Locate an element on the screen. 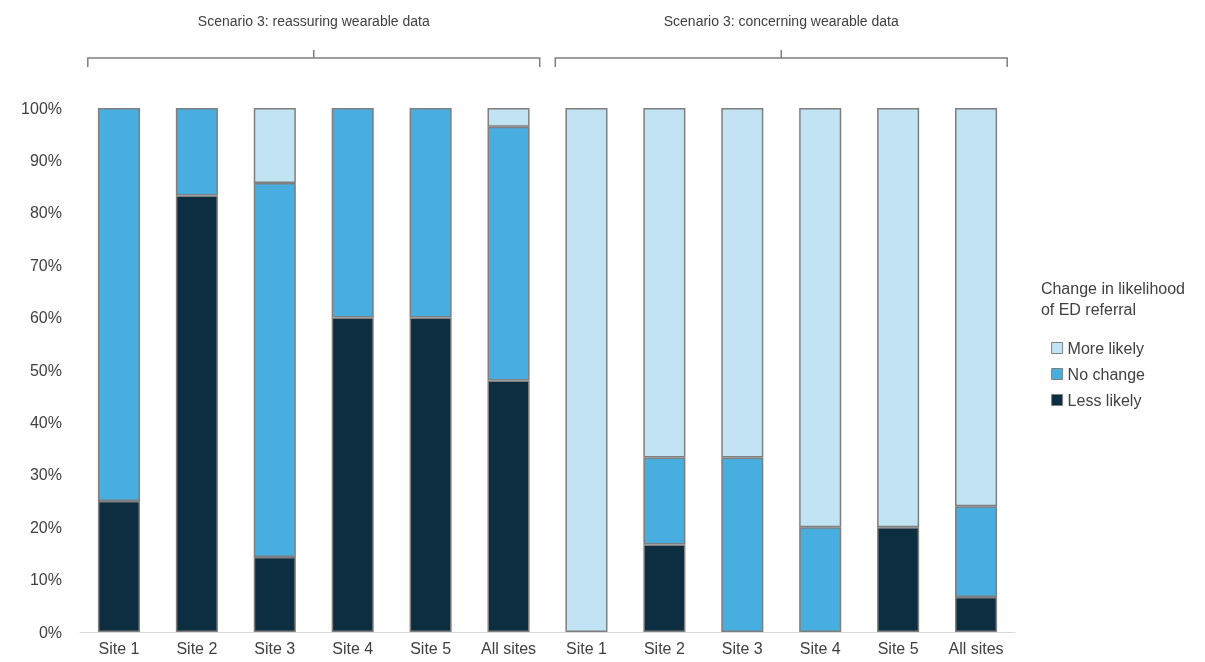 This screenshot has width=1205, height=662. y-tick-label: 20% is located at coordinates (45, 527).